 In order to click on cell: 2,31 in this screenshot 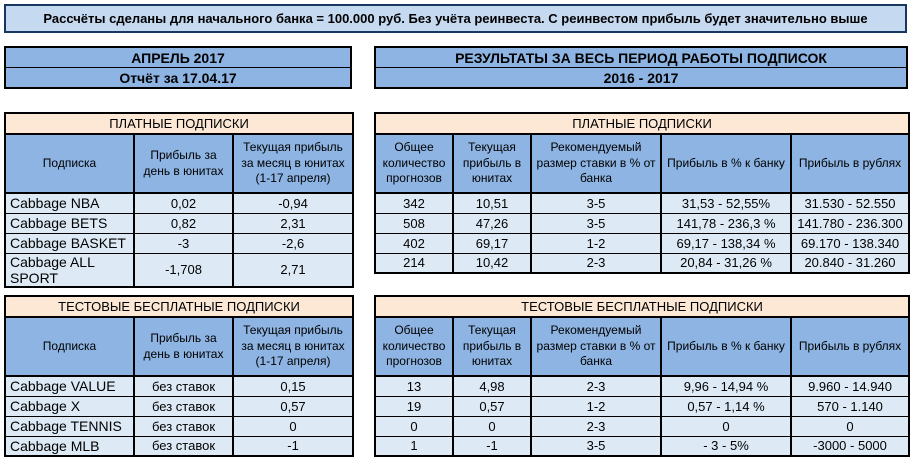, I will do `click(293, 223)`.